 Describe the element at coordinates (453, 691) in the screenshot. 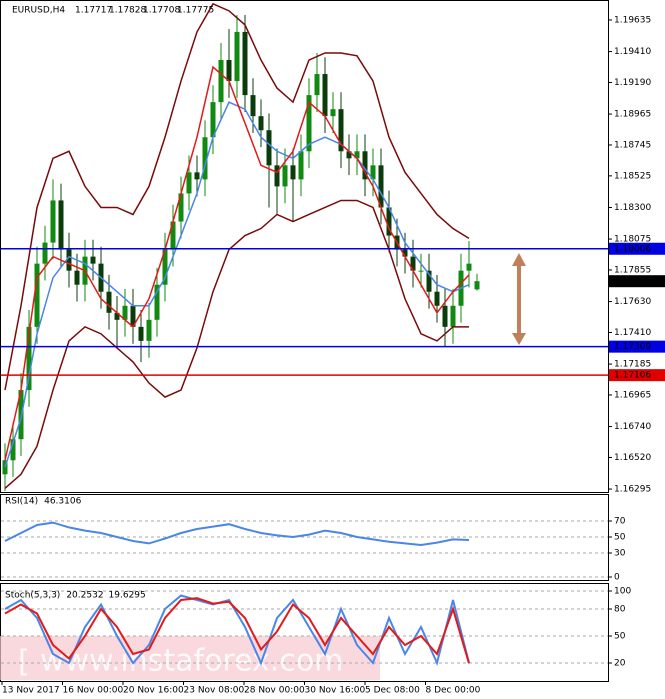

I see `x-tick-label: 8 Dec 00:00` at that location.